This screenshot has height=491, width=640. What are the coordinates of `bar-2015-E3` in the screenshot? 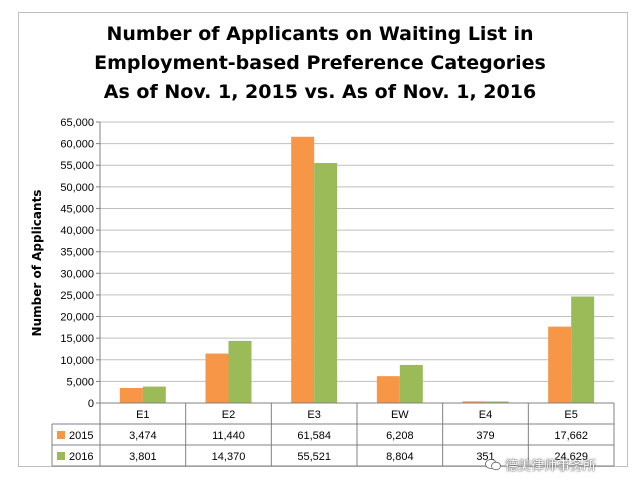 It's located at (303, 269).